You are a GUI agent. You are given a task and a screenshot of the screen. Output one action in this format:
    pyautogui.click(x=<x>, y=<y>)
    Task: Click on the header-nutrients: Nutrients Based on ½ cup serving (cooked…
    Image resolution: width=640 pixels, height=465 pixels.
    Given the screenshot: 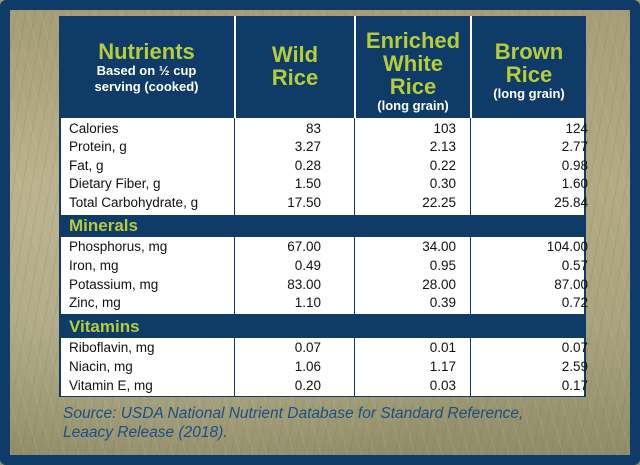 What is the action you would take?
    pyautogui.click(x=146, y=67)
    